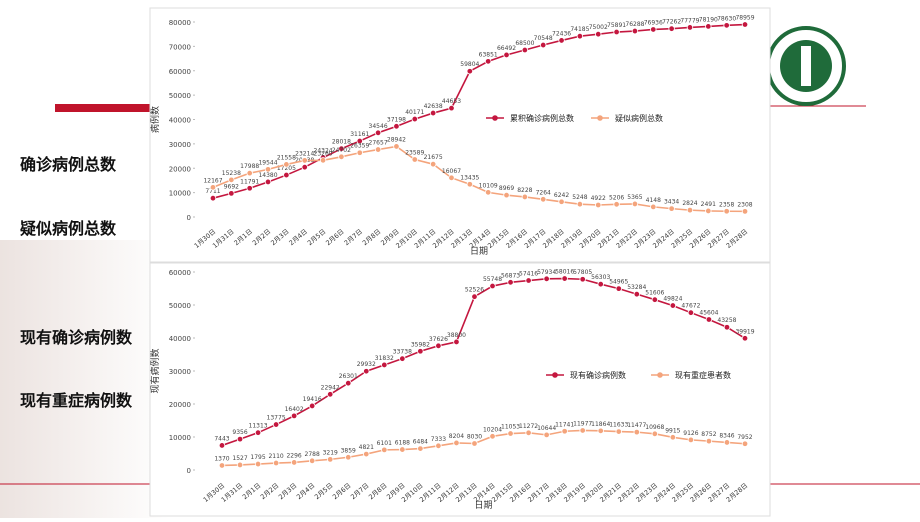  Describe the element at coordinates (726, 320) in the screenshot. I see `data-label: 43258` at that location.